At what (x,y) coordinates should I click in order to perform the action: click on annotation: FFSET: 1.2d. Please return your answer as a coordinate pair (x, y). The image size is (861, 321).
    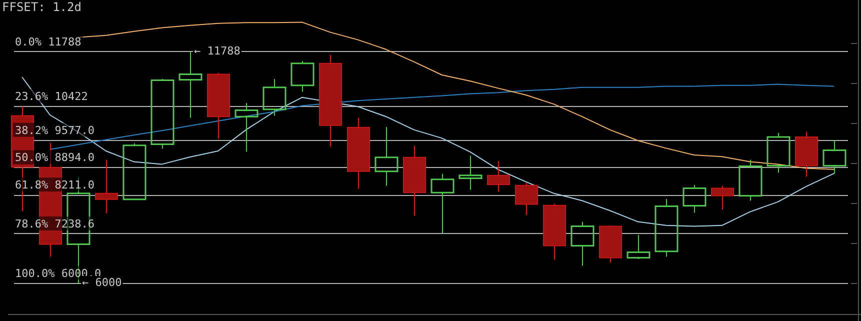
    Looking at the image, I should click on (42, 7).